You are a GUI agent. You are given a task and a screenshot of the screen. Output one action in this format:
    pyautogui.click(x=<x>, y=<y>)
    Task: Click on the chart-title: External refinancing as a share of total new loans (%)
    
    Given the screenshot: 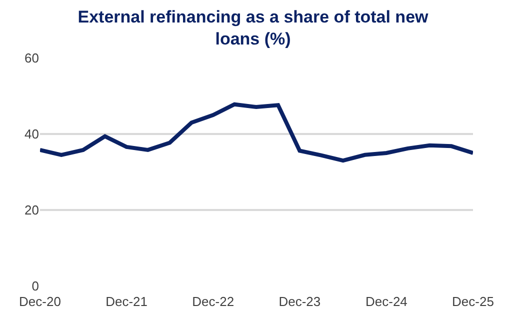 What is the action you would take?
    pyautogui.click(x=254, y=28)
    